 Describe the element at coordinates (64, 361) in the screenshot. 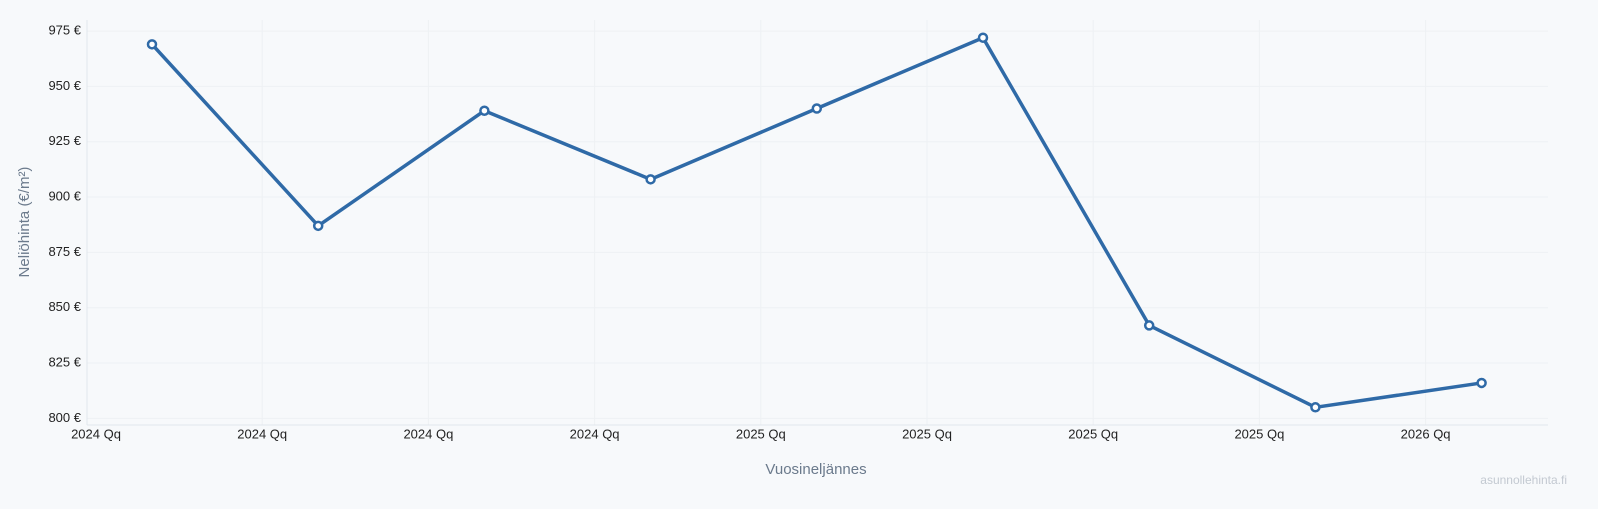

I see `y-tick-label: 825 €` at that location.